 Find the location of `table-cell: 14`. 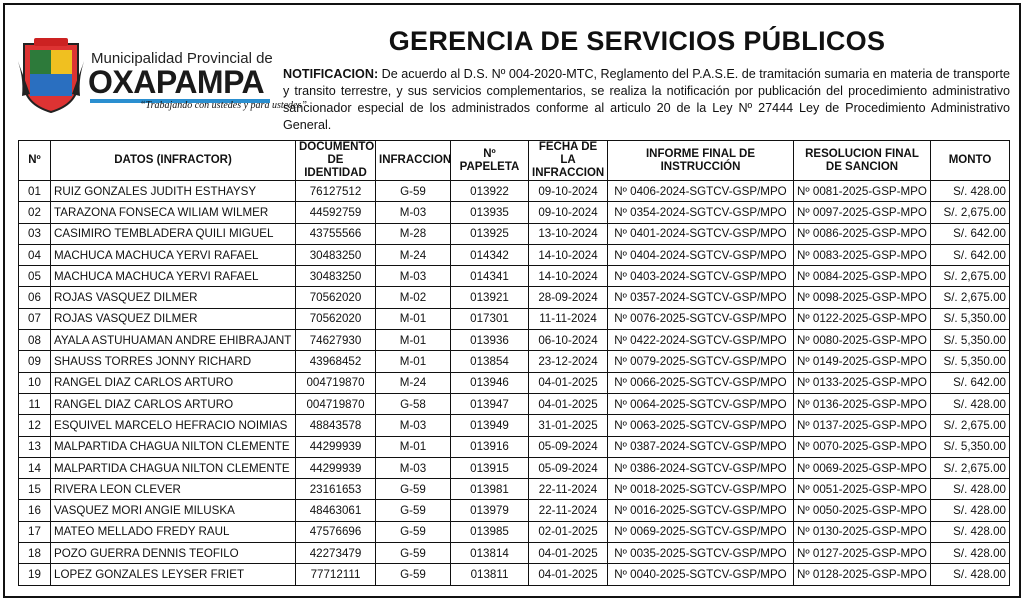

table-cell: 14 is located at coordinates (34, 468).